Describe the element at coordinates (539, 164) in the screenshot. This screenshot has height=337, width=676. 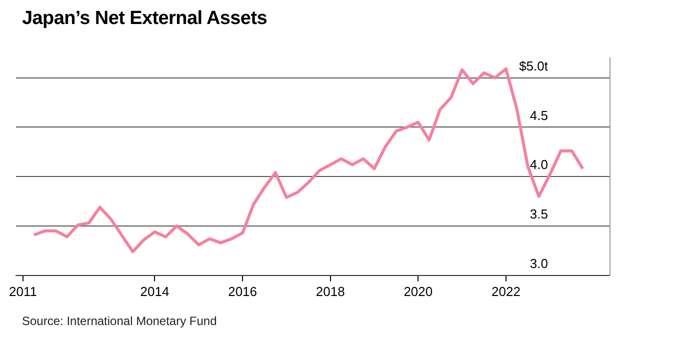
I see `y-tick-label: 4.0` at that location.